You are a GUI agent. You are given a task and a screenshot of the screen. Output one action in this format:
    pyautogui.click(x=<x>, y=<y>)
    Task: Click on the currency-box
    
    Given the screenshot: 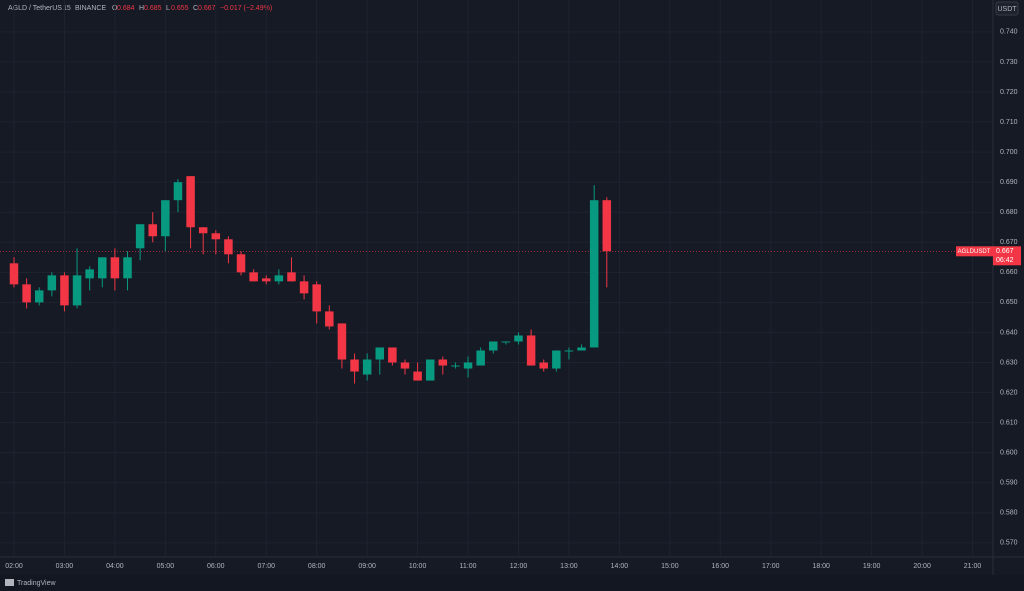 What is the action you would take?
    pyautogui.click(x=1007, y=8)
    